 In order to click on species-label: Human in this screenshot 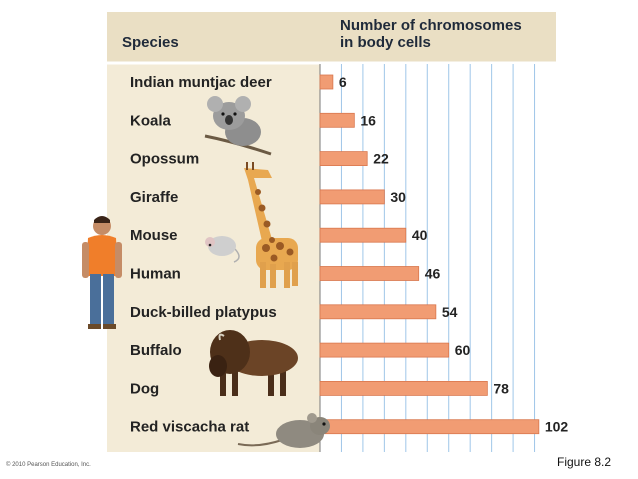, I will do `click(155, 274)`.